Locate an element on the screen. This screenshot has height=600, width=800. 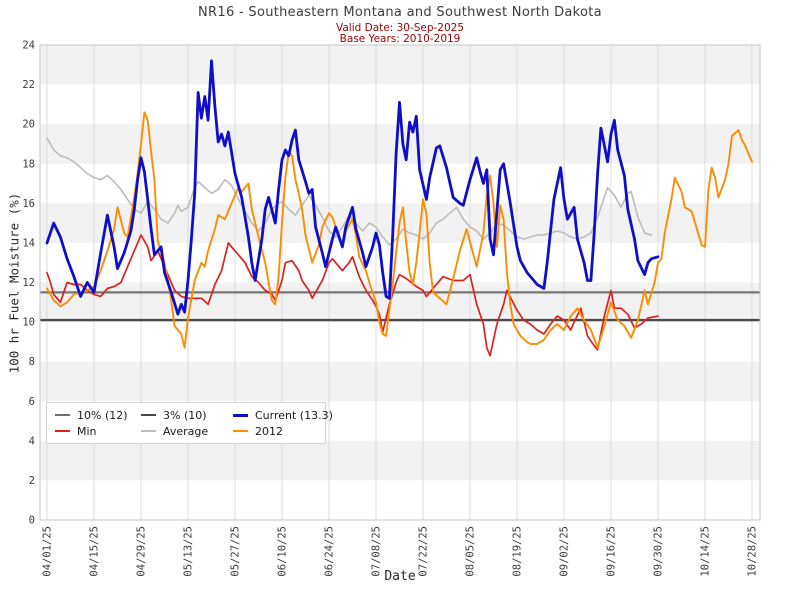
legend-swatch-3pct is located at coordinates (148, 415).